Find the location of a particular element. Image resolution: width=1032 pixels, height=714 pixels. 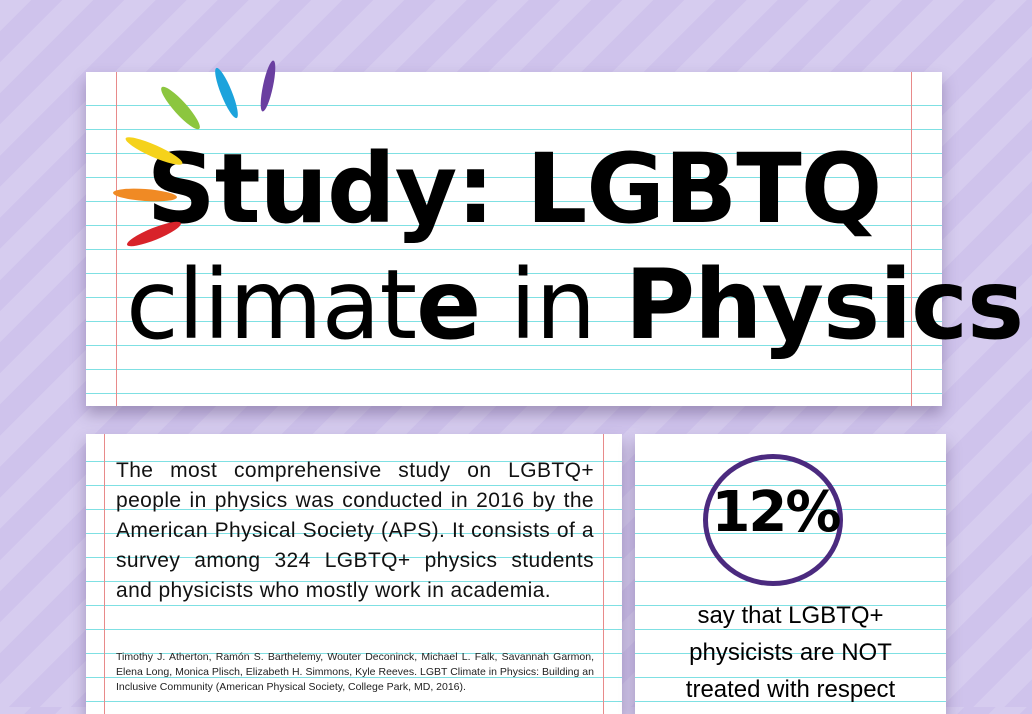

title-in: in is located at coordinates (552, 305).